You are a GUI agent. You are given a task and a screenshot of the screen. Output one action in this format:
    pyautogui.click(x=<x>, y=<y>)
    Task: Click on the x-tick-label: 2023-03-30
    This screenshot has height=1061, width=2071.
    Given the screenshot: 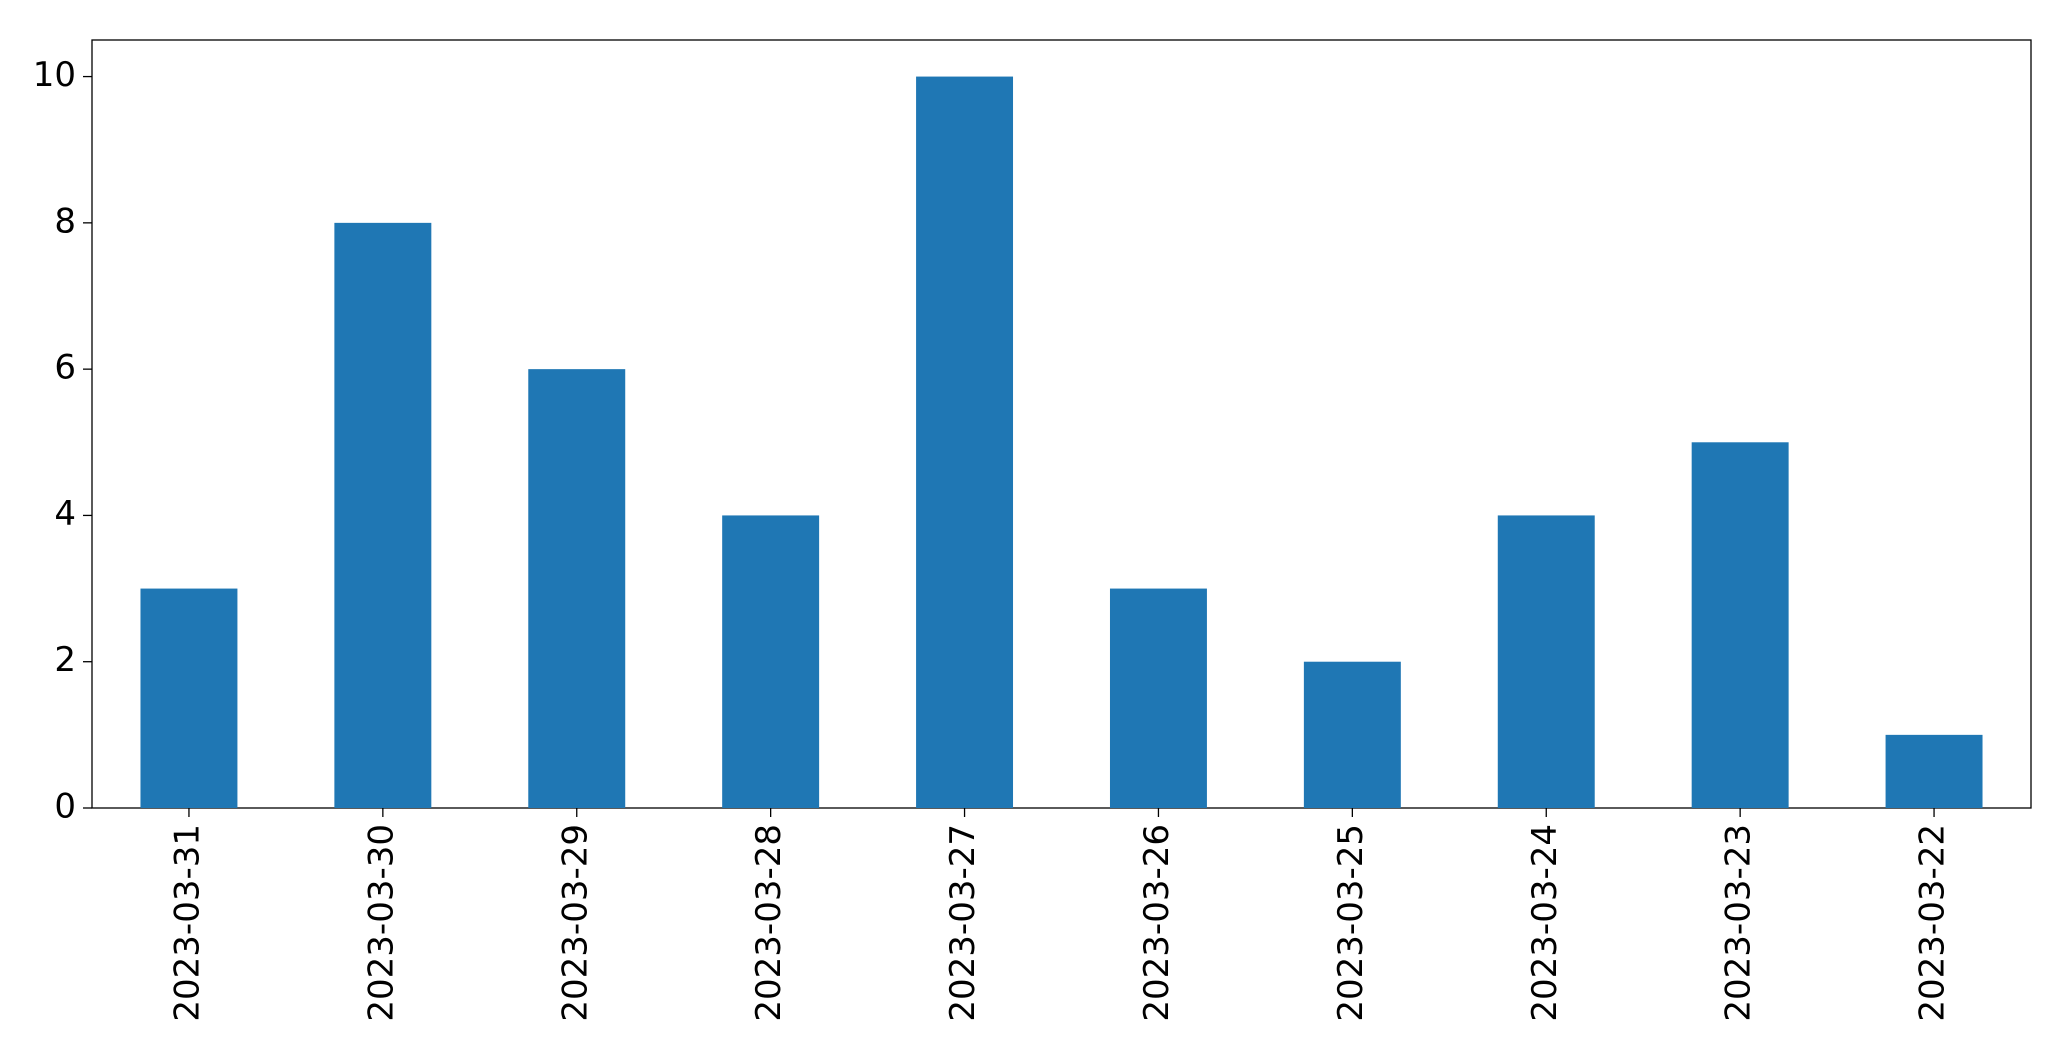 What is the action you would take?
    pyautogui.click(x=381, y=923)
    